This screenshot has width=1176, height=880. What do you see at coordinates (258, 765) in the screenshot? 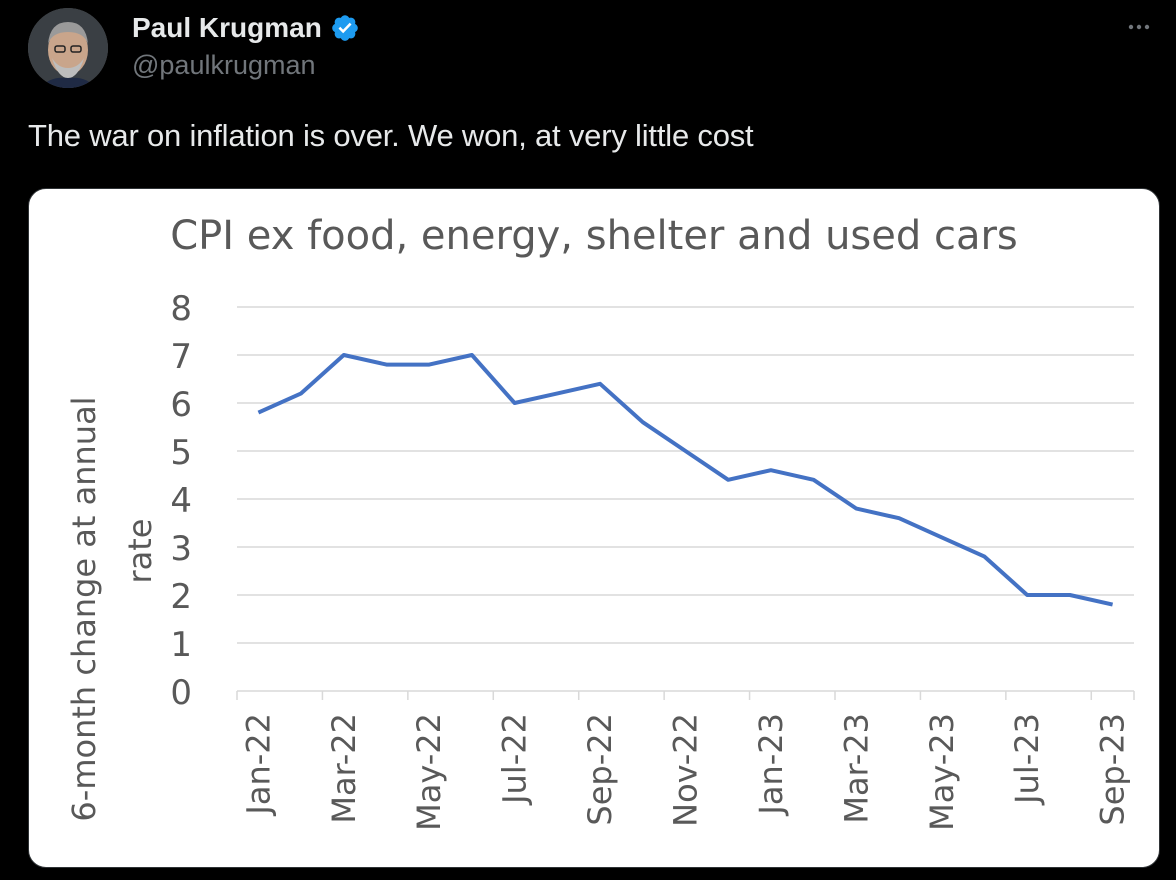
I see `x-tick-label: Jan-22` at bounding box center [258, 765].